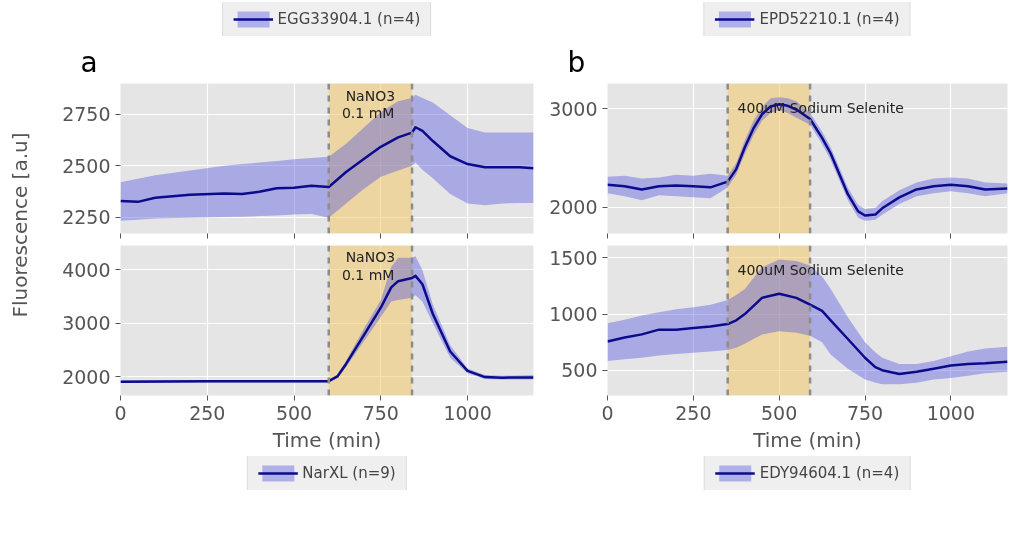 The width and height of the screenshot is (1019, 540). What do you see at coordinates (86, 217) in the screenshot?
I see `y-tick-label: 2250` at bounding box center [86, 217].